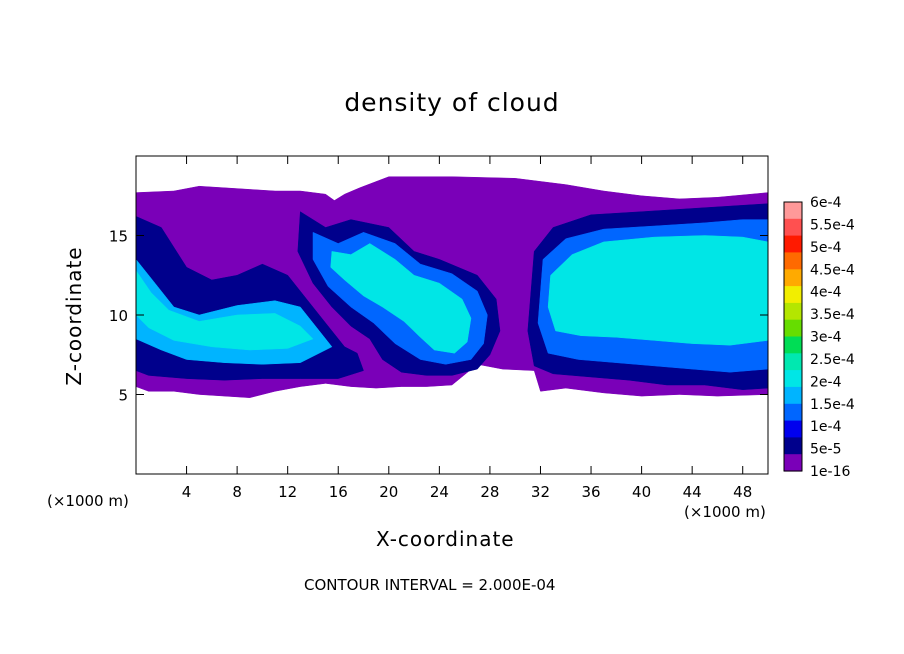 The image size is (904, 654). I want to click on contour-region-left-cell-core, so click(224, 310).